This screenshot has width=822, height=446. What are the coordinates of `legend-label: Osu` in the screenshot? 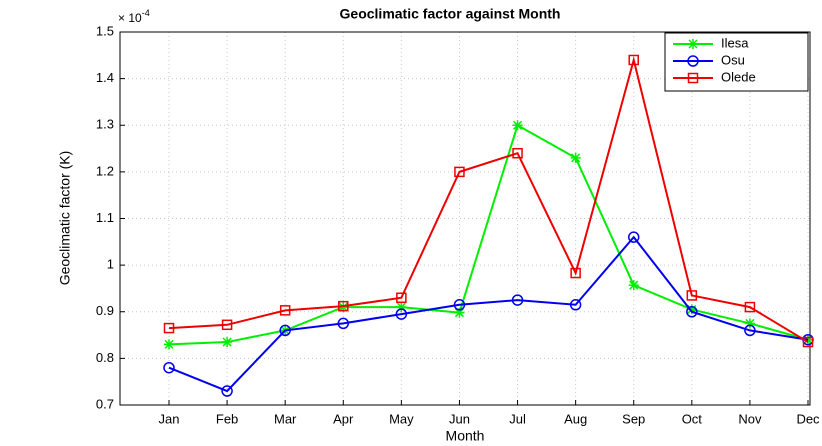 It's located at (733, 59).